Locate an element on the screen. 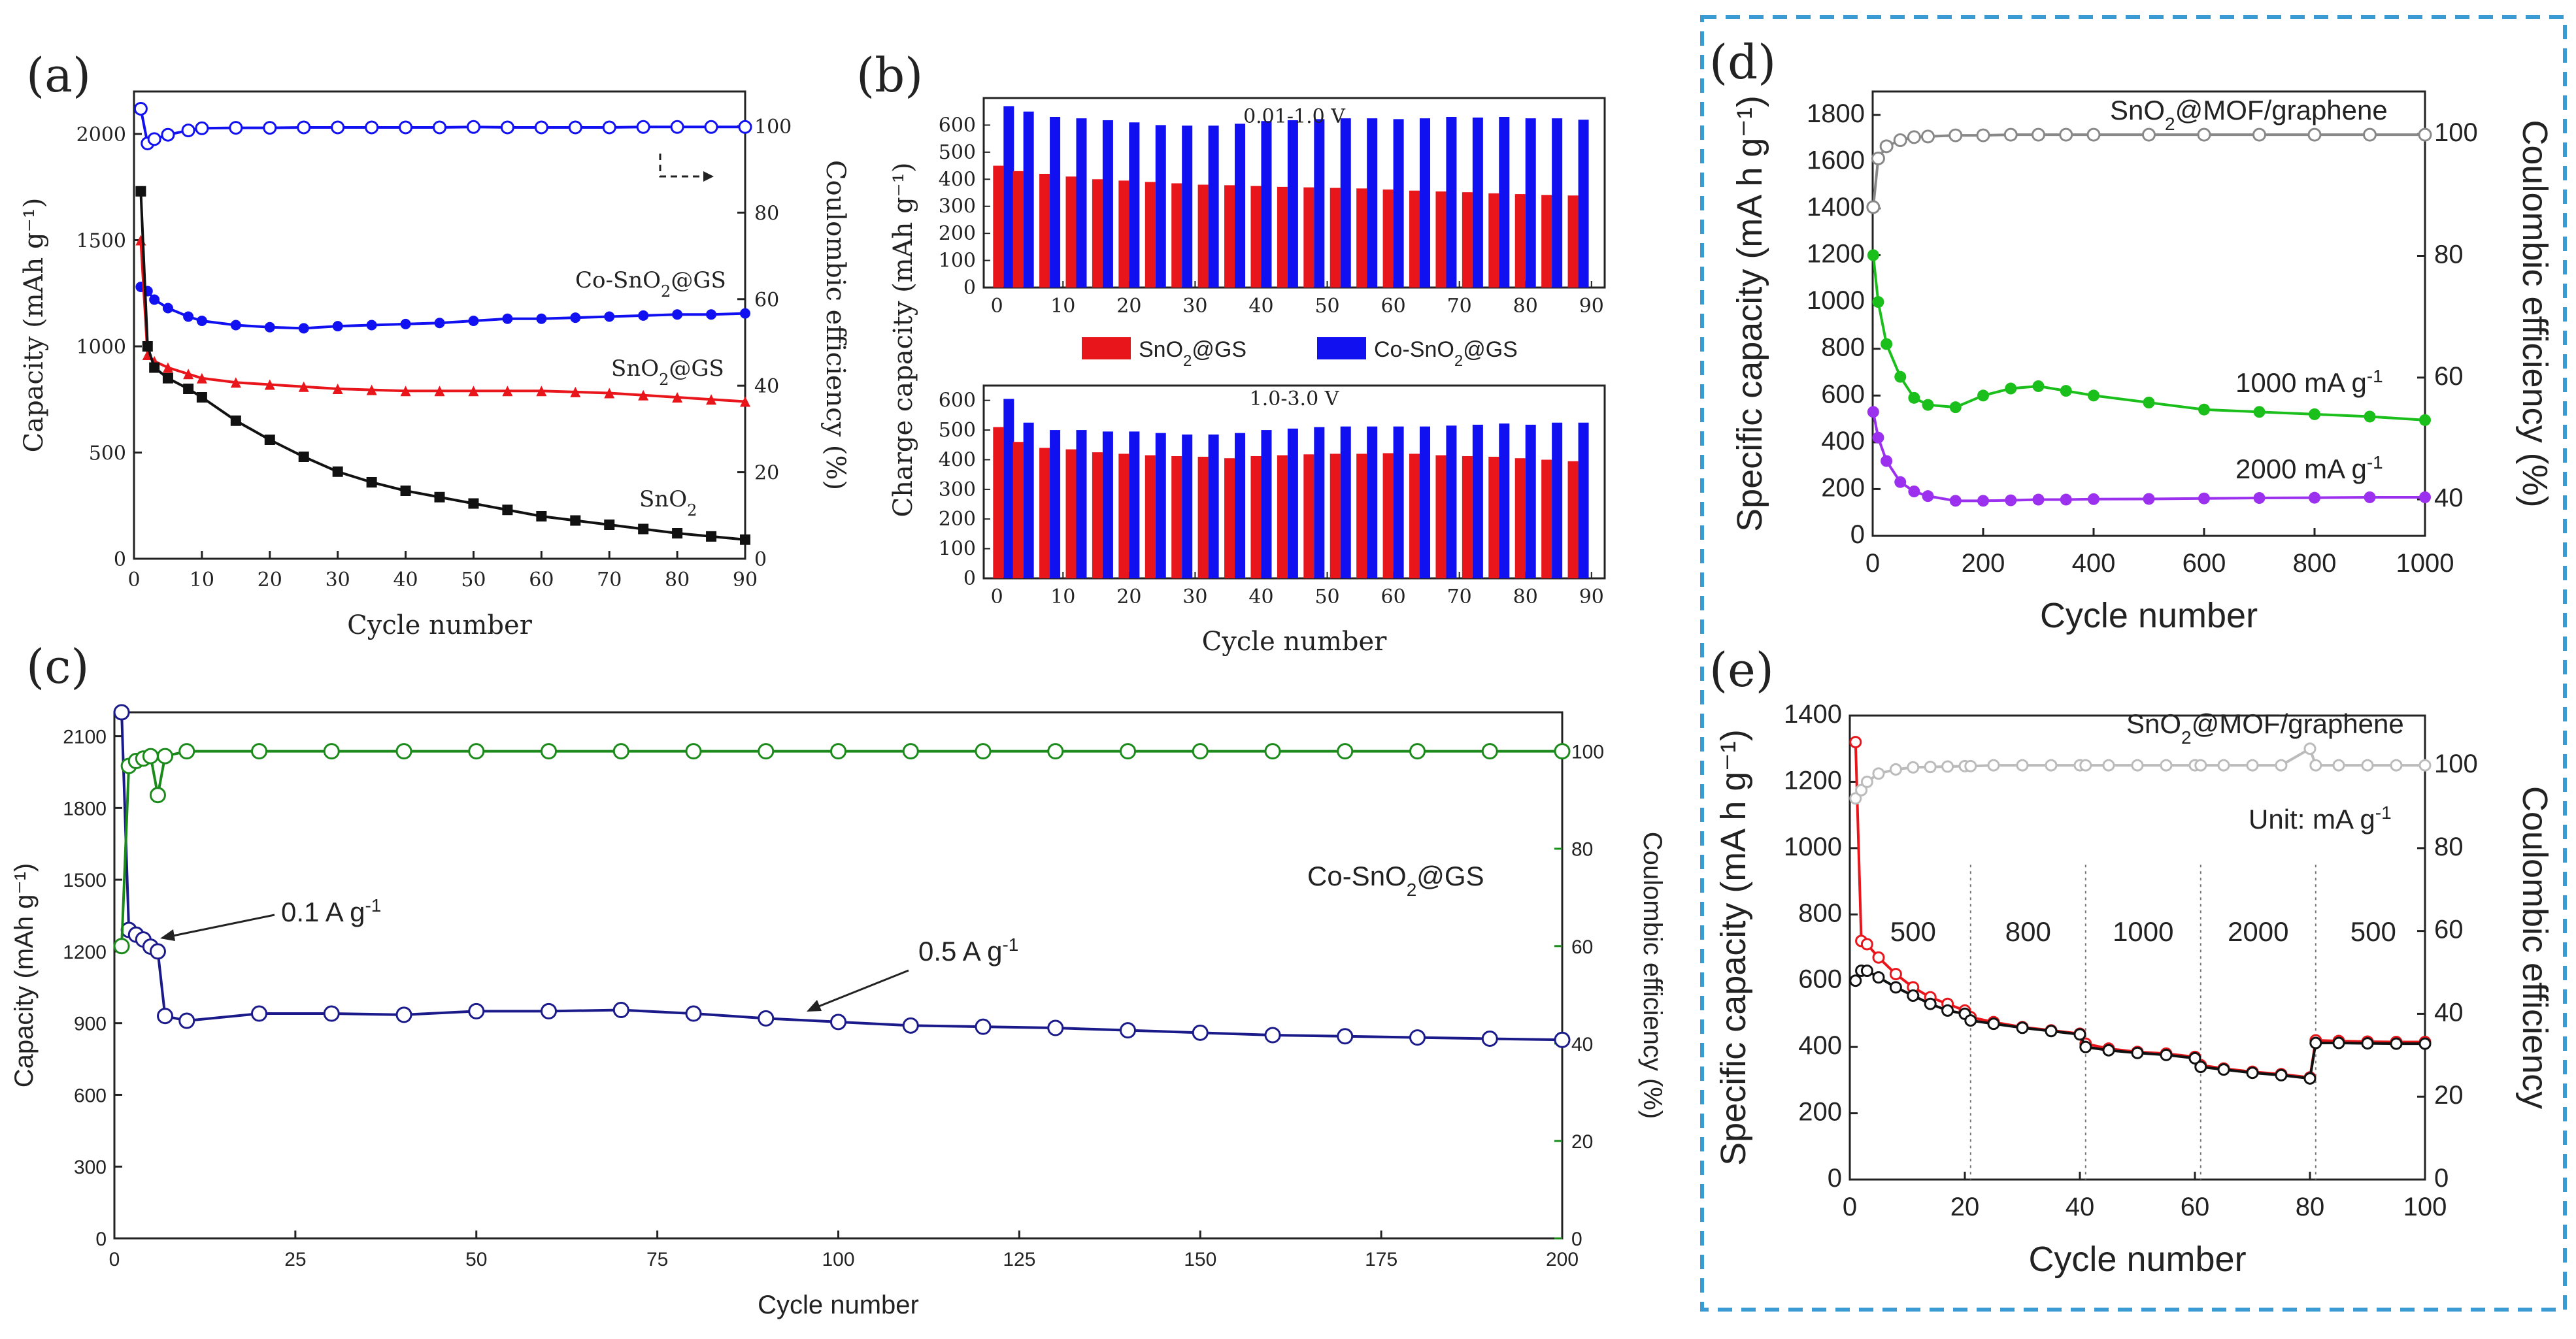 The height and width of the screenshot is (1339, 2576). chart-e-rate-label: 1000 is located at coordinates (2143, 931).